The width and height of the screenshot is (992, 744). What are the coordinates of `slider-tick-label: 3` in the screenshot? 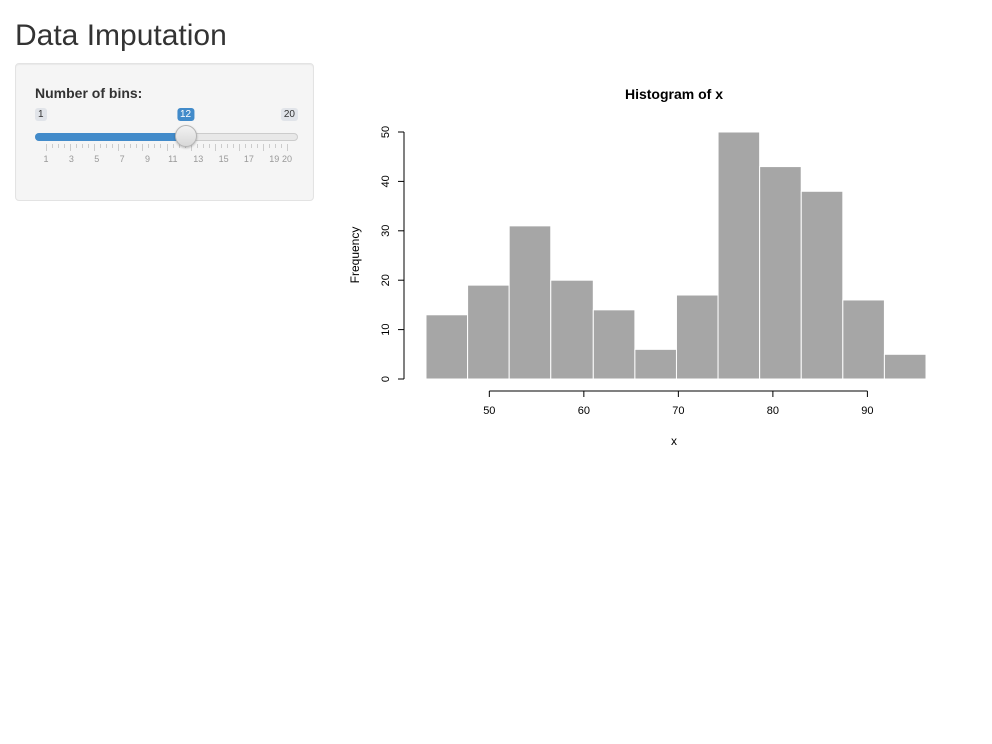 It's located at (71, 159).